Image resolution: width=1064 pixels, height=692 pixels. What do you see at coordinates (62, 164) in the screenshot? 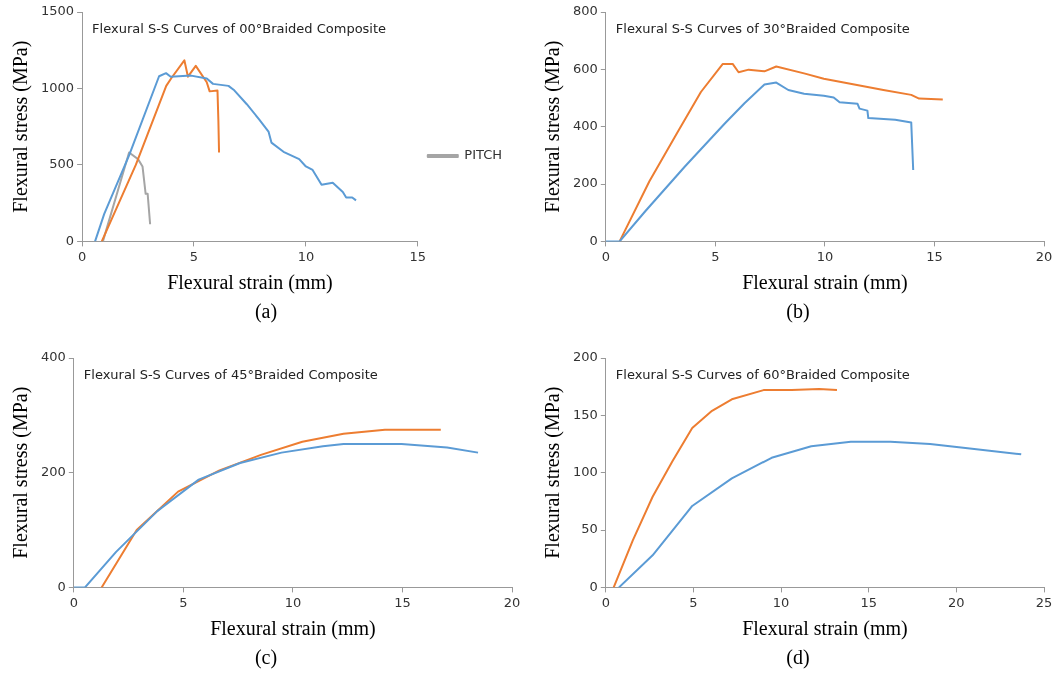
I see `y-tick-label: 500` at bounding box center [62, 164].